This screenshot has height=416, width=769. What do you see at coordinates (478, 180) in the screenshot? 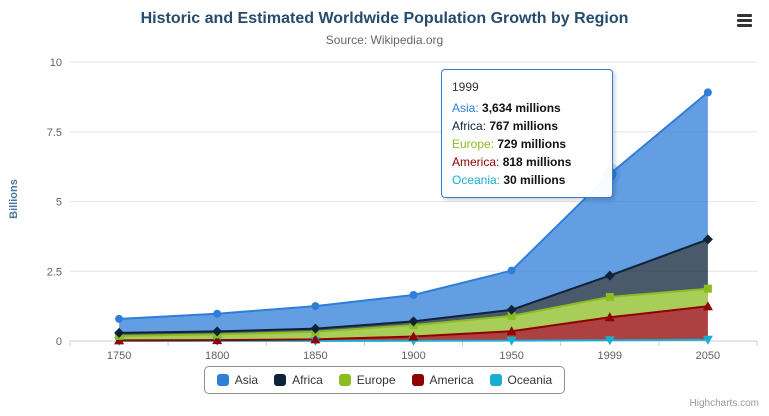
I see `tooltip-series-name: Oceania:` at bounding box center [478, 180].